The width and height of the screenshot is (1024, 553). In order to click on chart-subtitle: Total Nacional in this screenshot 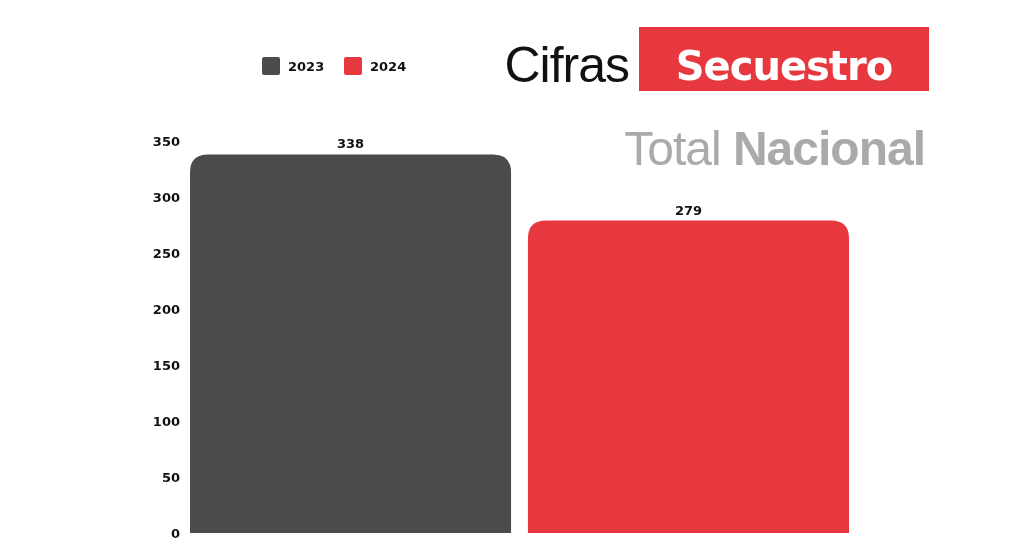, I will do `click(774, 148)`.